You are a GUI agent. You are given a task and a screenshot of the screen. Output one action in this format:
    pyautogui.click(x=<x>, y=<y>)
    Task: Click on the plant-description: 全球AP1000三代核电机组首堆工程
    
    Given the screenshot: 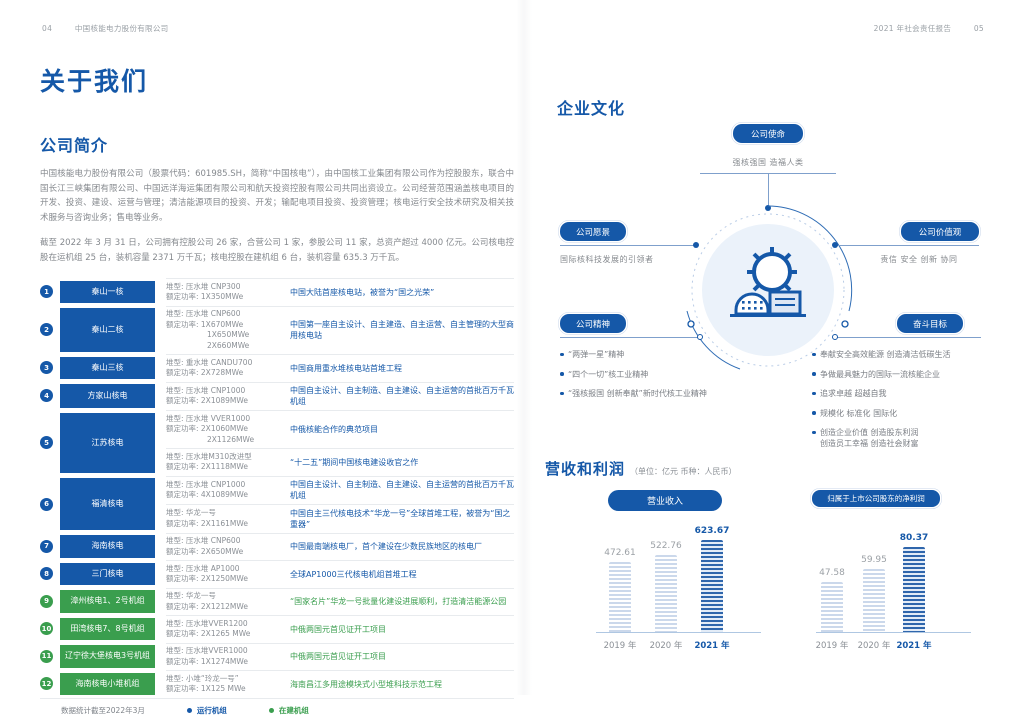 What is the action you would take?
    pyautogui.click(x=353, y=574)
    